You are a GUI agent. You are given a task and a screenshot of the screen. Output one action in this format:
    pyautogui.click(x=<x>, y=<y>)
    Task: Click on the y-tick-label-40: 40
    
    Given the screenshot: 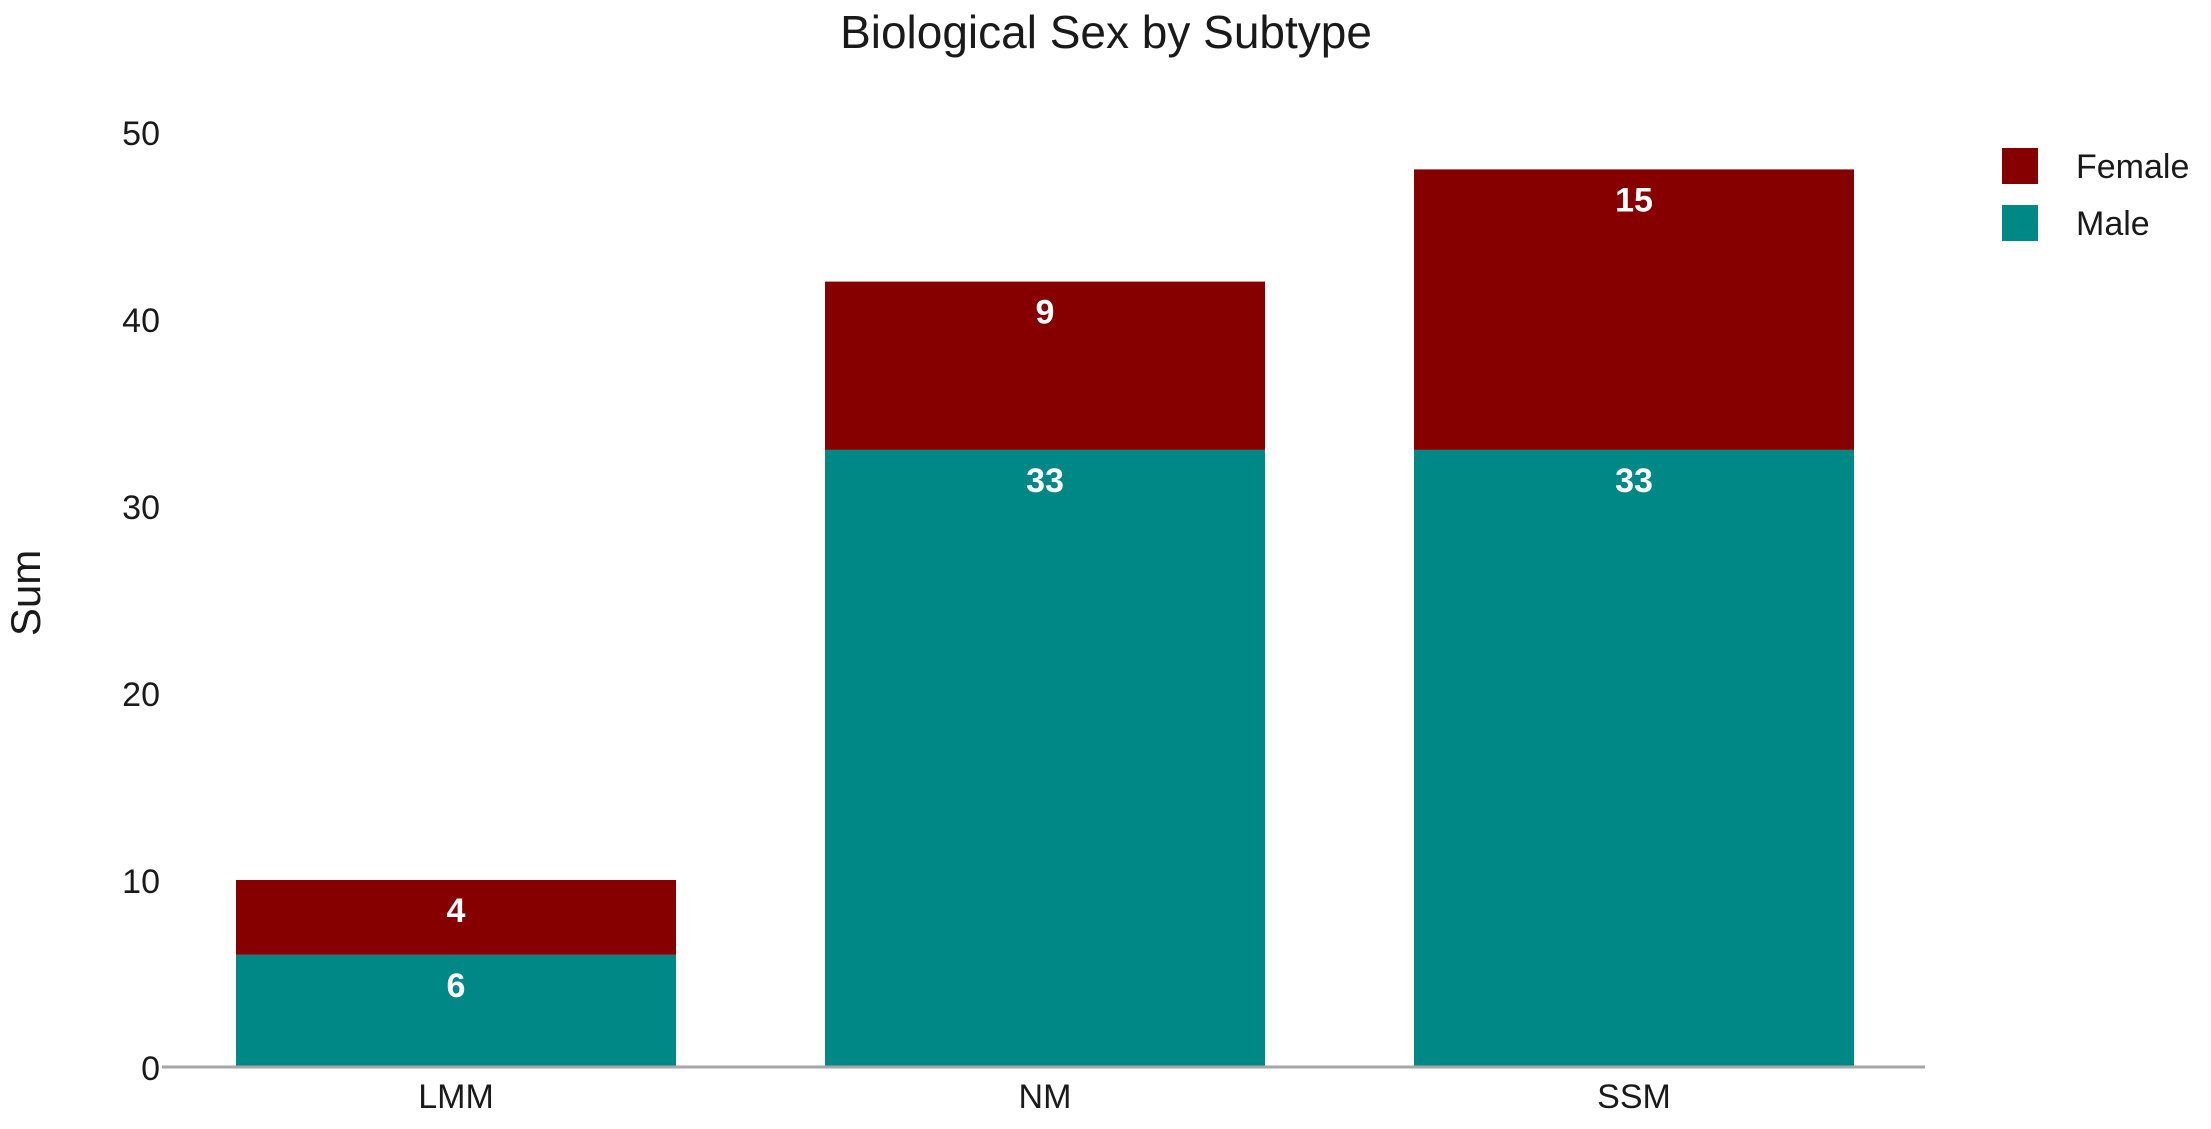 What is the action you would take?
    pyautogui.click(x=141, y=321)
    